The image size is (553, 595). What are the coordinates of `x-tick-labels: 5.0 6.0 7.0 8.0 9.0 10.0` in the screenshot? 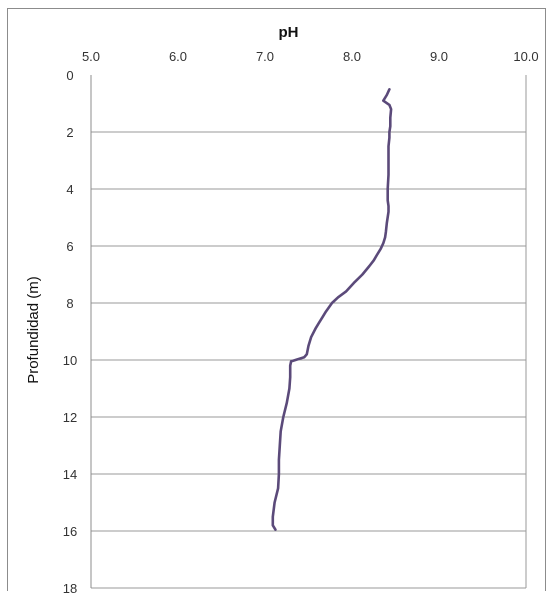 It's located at (310, 56).